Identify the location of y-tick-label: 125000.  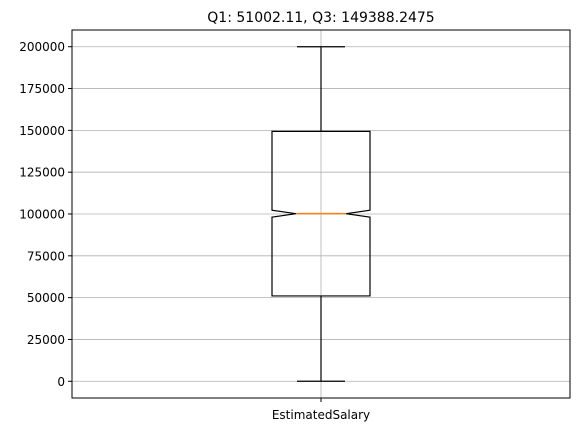
(42, 173).